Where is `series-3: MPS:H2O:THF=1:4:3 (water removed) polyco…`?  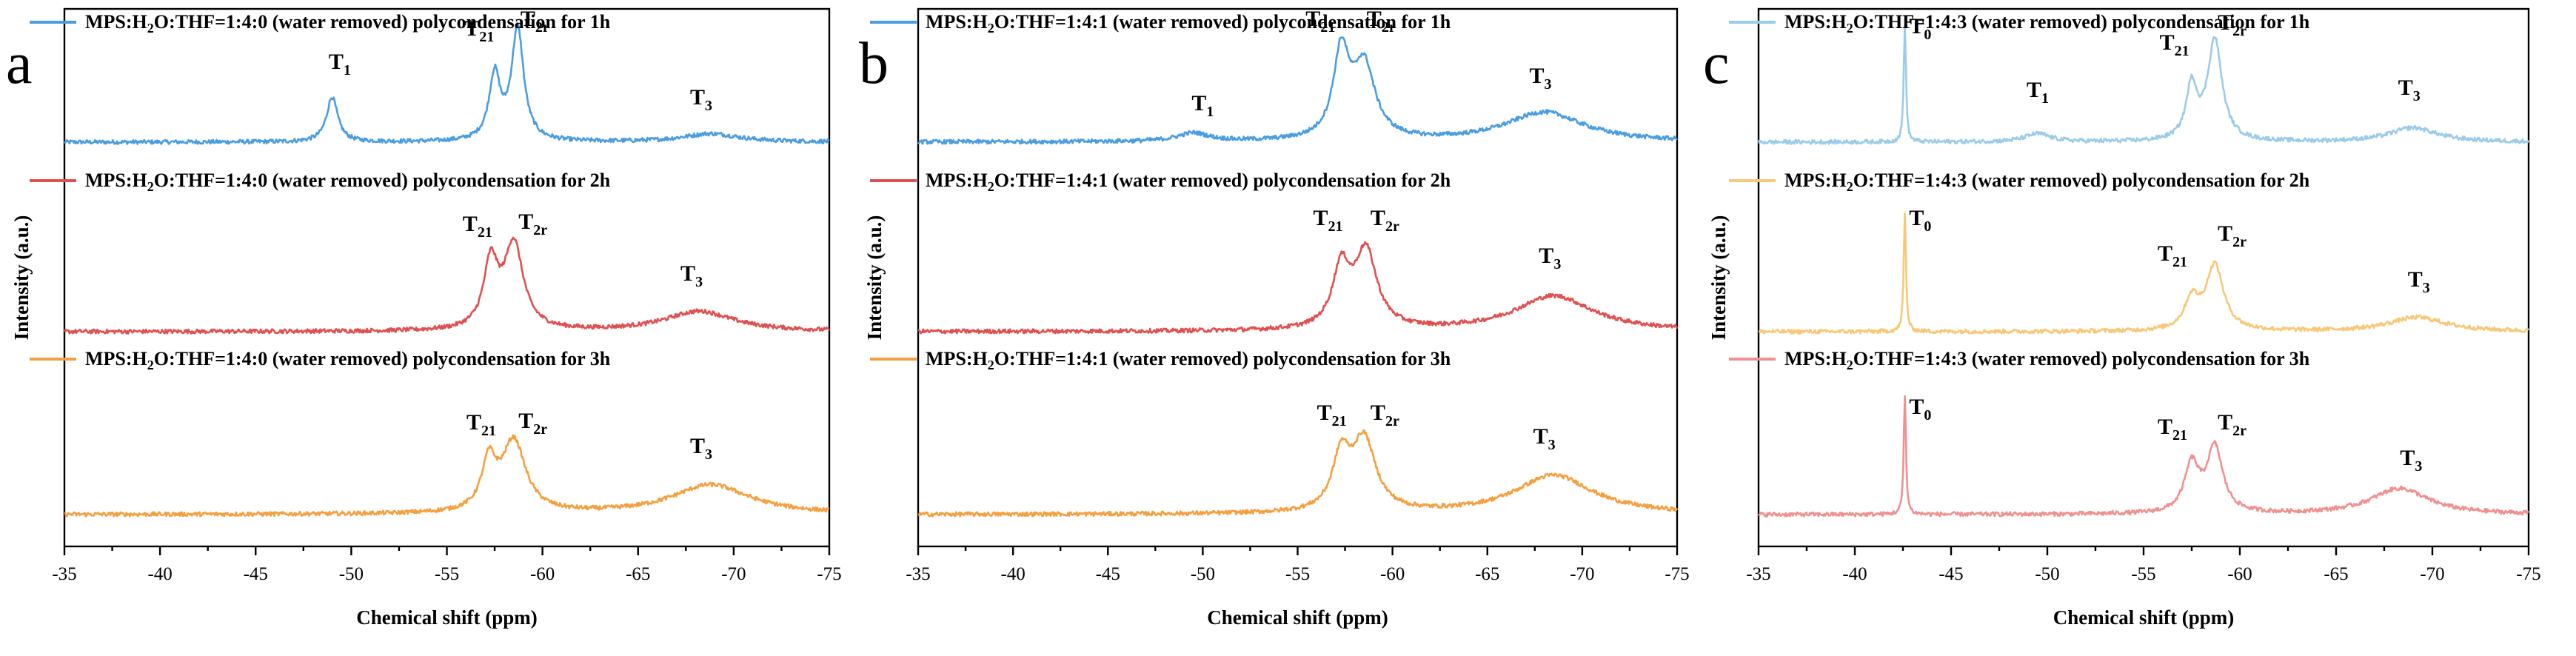 series-3: MPS:H2O:THF=1:4:3 (water removed) polyco… is located at coordinates (2129, 433).